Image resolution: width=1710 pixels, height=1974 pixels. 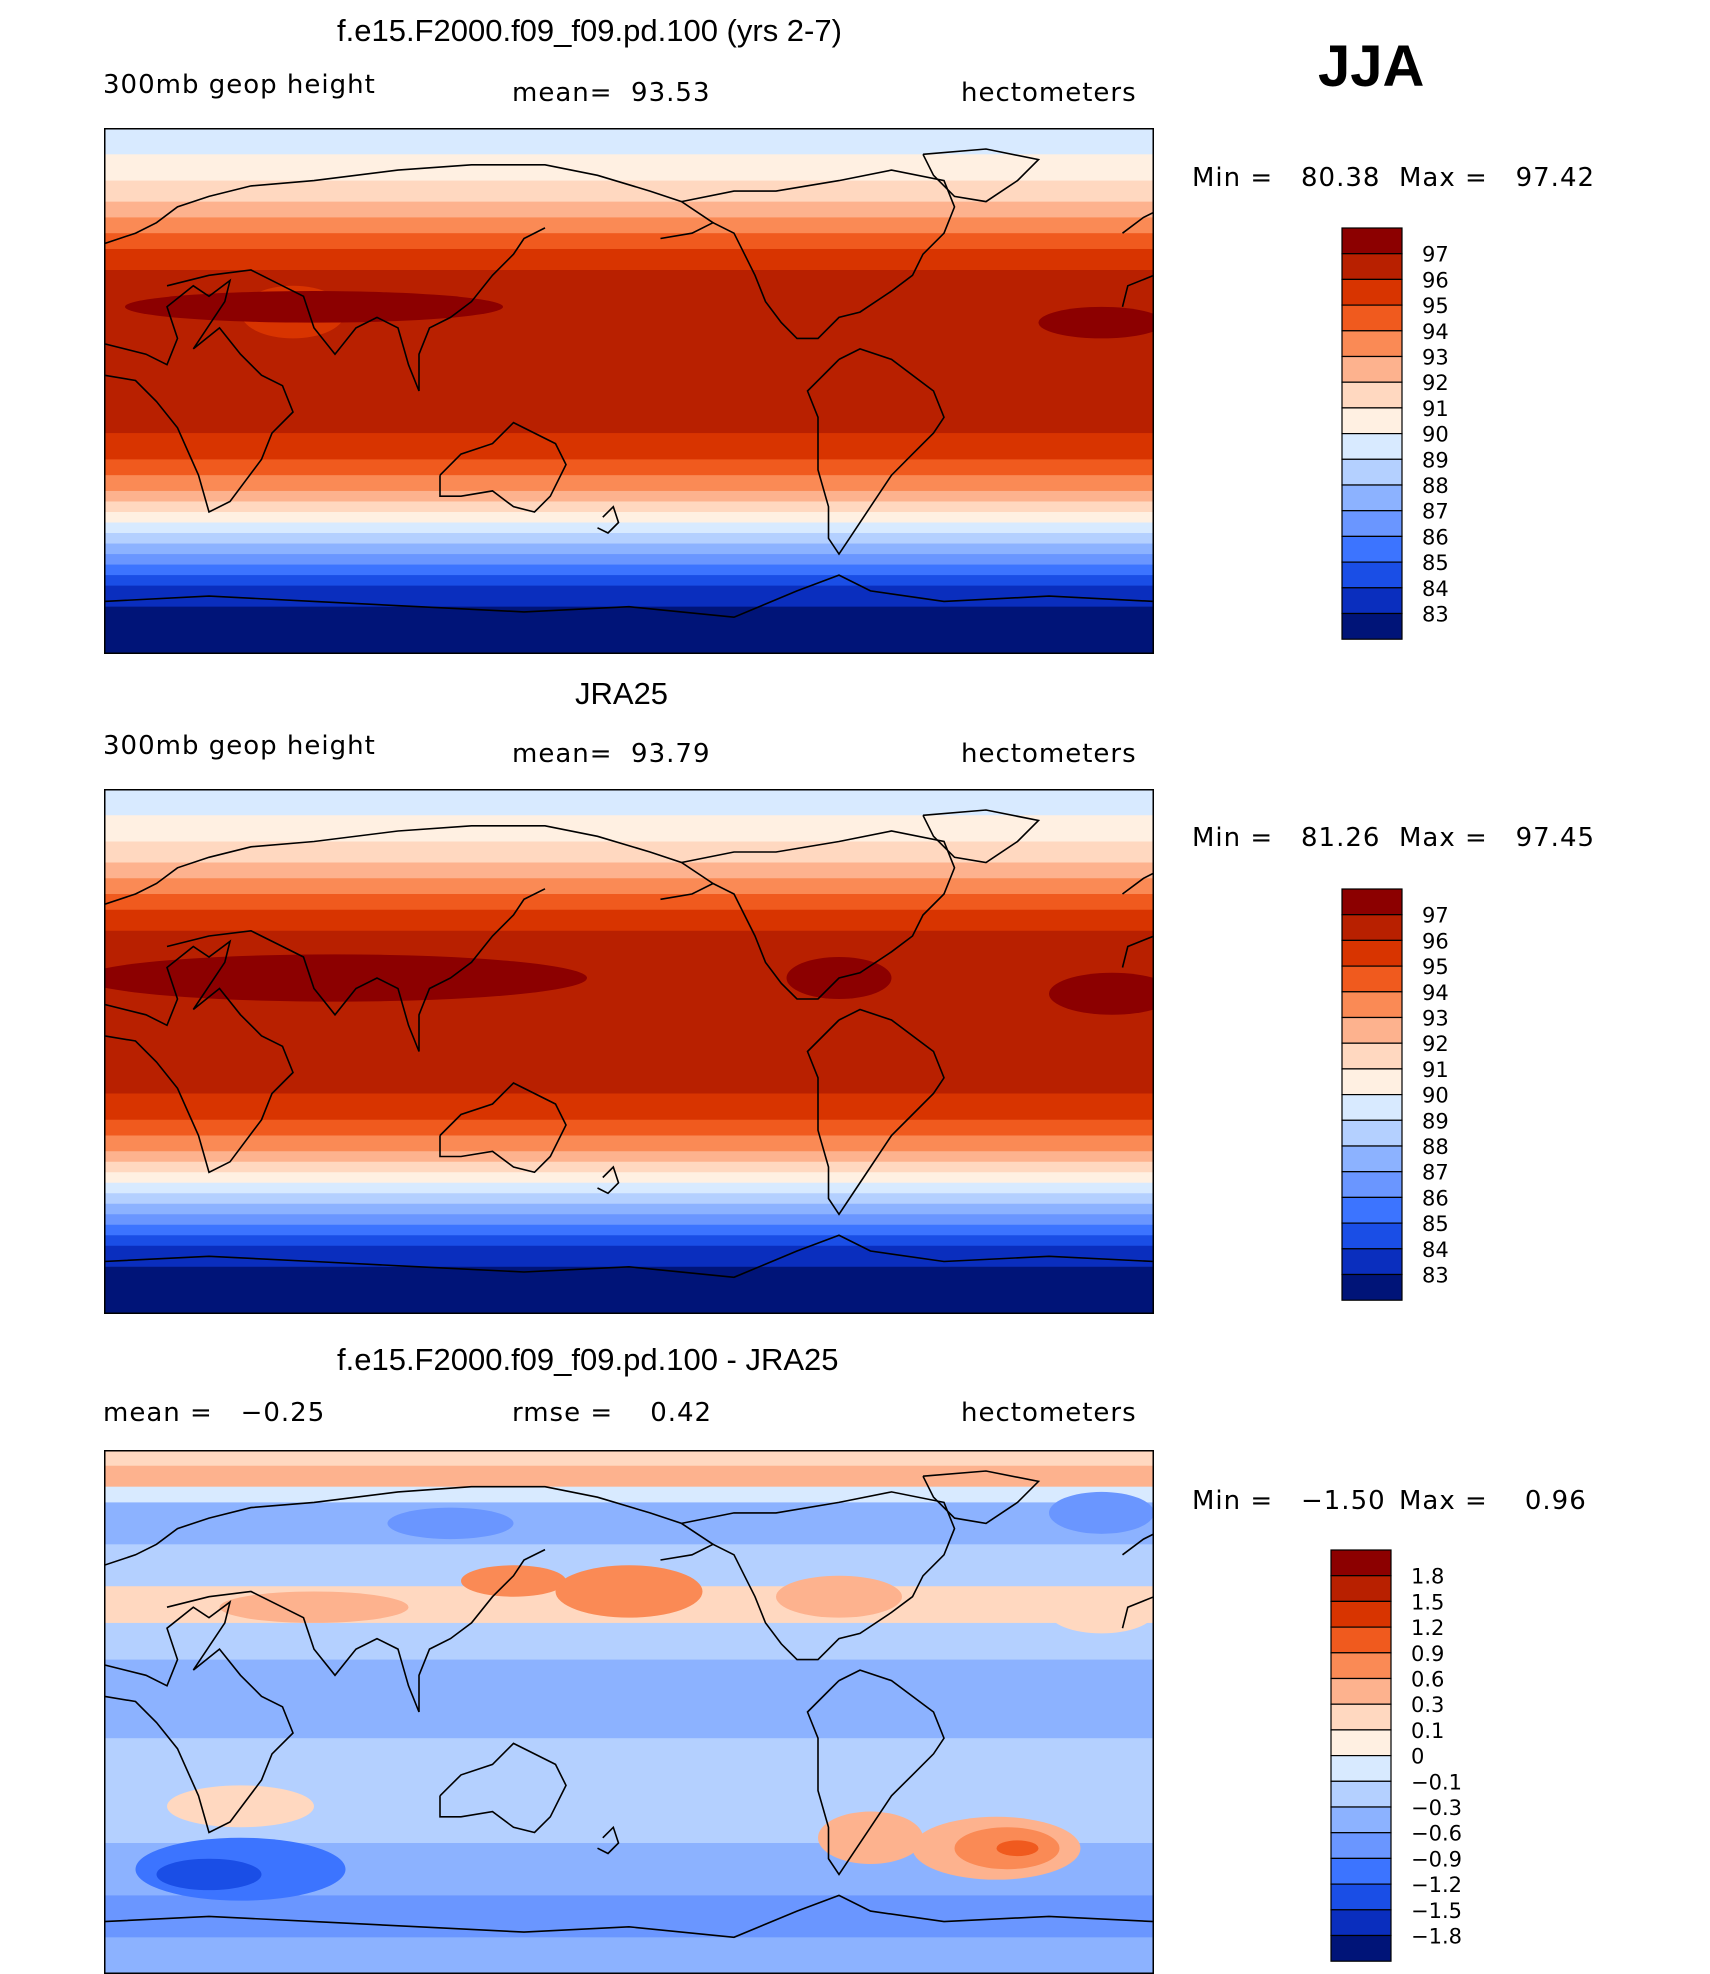 I want to click on units-label: hectometers, so click(x=1049, y=93).